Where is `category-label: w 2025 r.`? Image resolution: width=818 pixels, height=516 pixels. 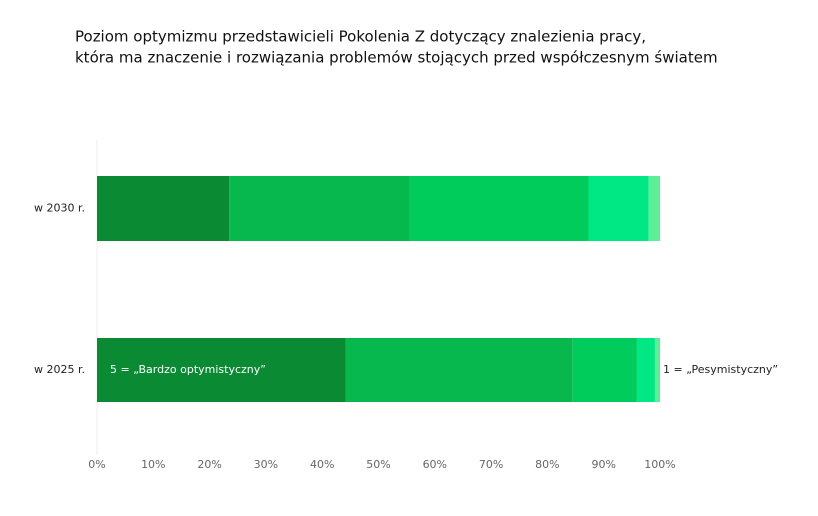
category-label: w 2025 r. is located at coordinates (59, 369).